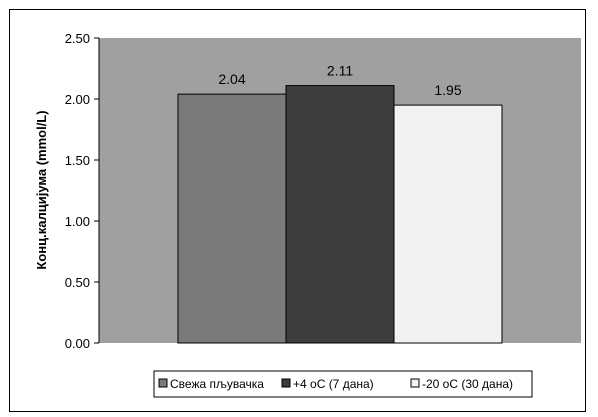 This screenshot has width=598, height=417. I want to click on y-tick-label: 2.50, so click(77, 38).